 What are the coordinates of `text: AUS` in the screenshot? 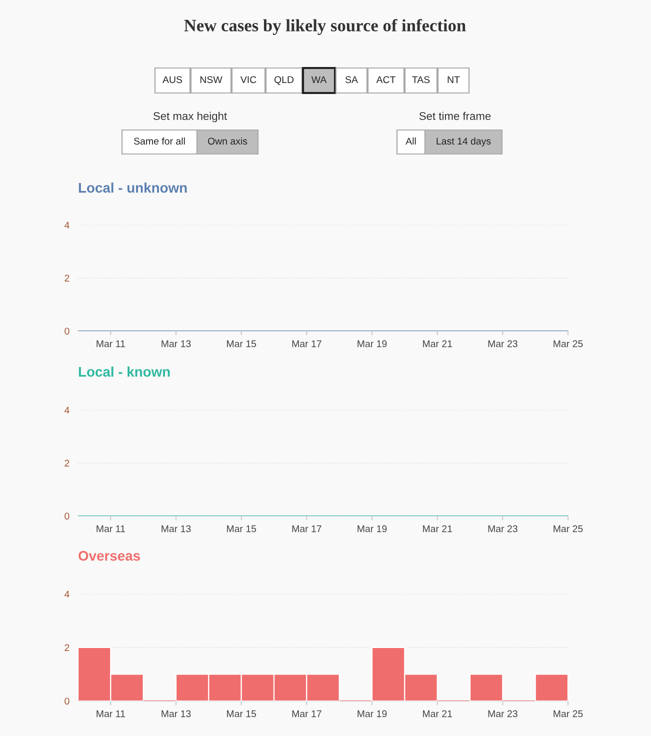 It's located at (172, 80).